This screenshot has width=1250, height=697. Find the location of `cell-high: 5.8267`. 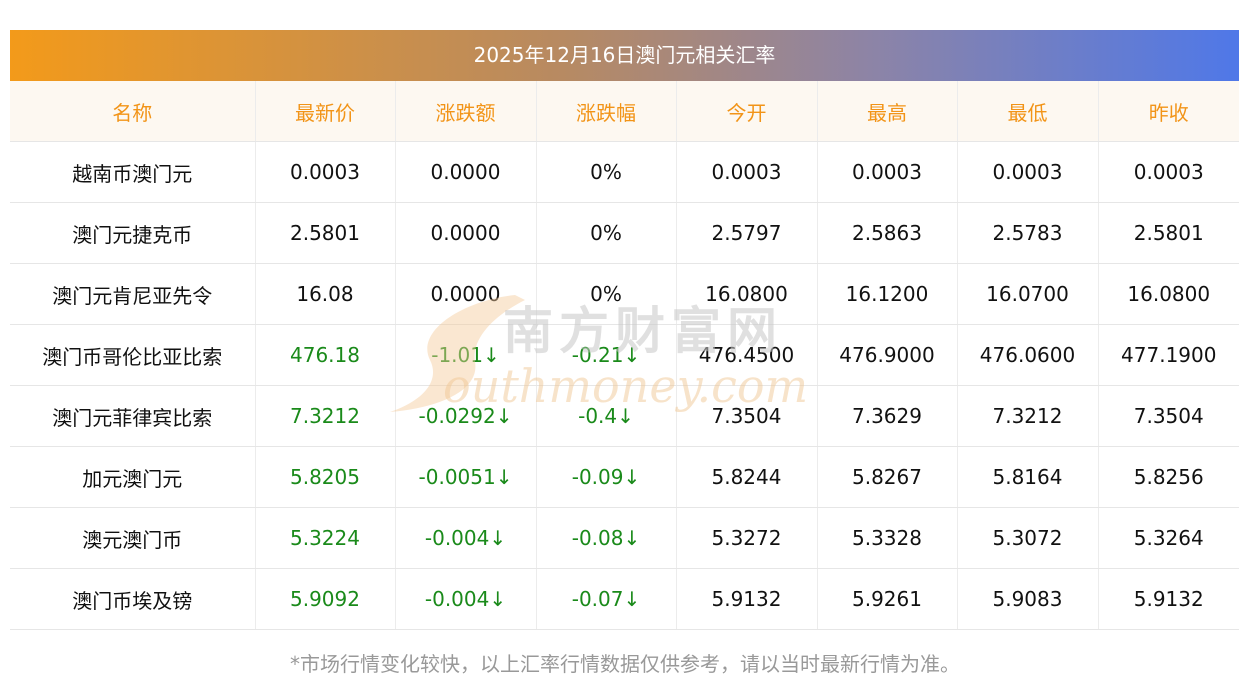

cell-high: 5.8267 is located at coordinates (886, 477).